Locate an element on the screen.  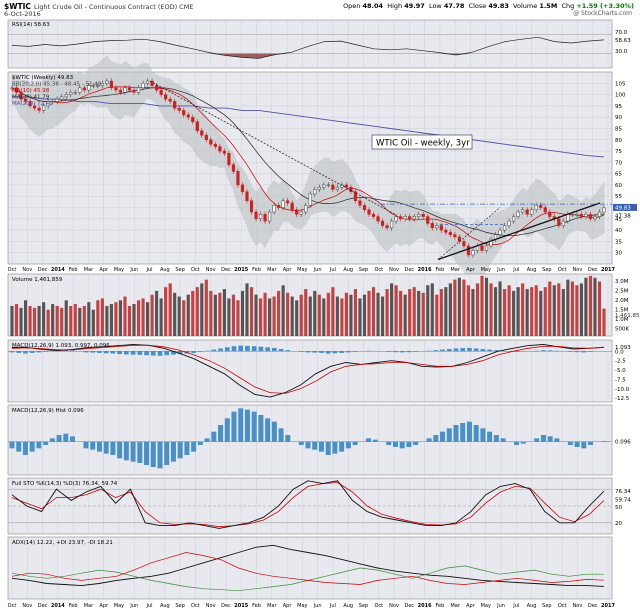
price-tick-label: 40 is located at coordinates (618, 231).